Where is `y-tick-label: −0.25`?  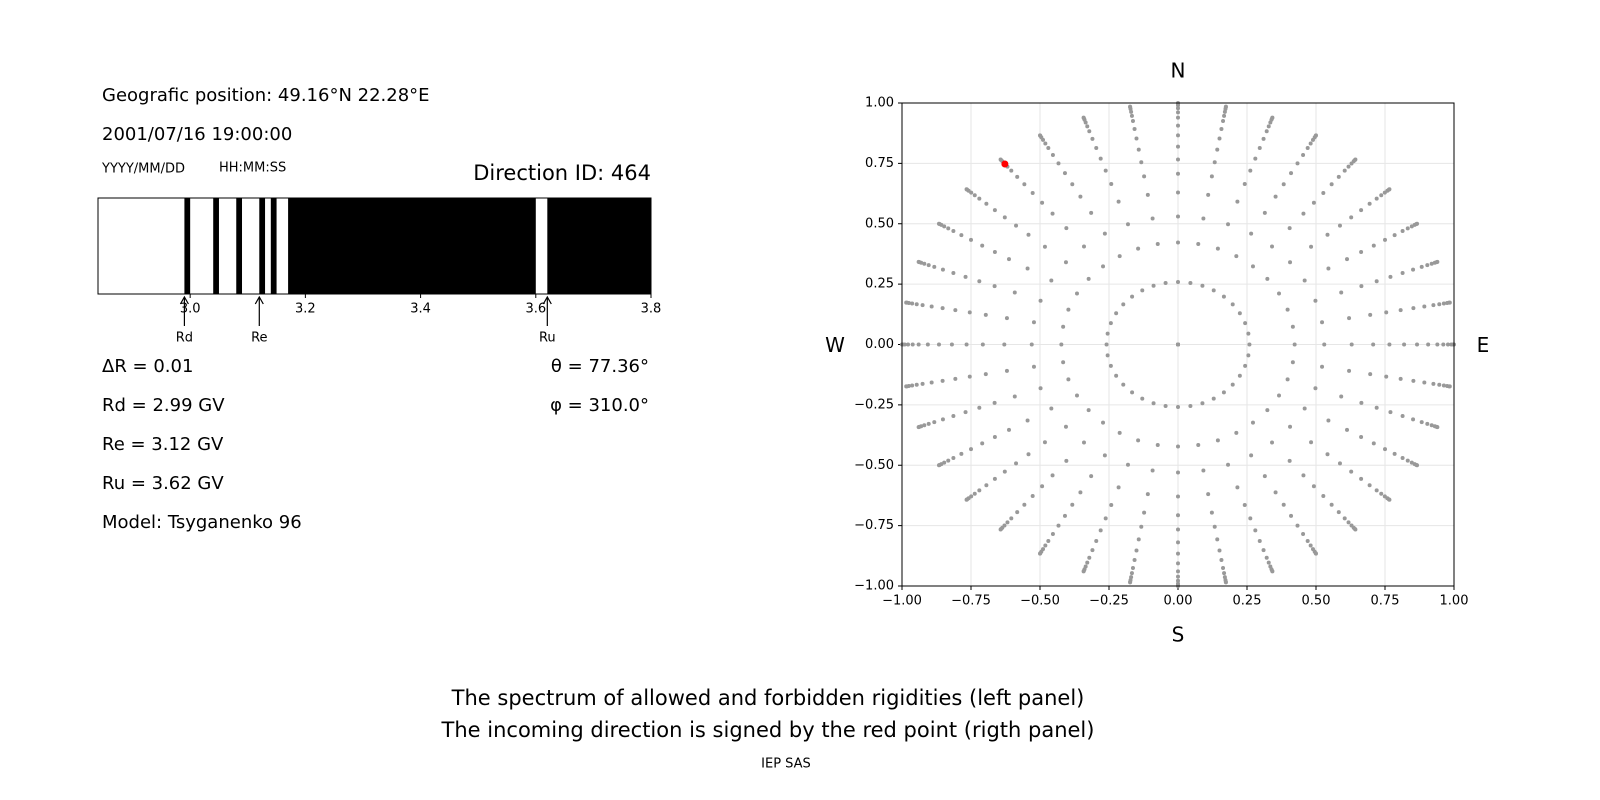
y-tick-label: −0.25 is located at coordinates (874, 404).